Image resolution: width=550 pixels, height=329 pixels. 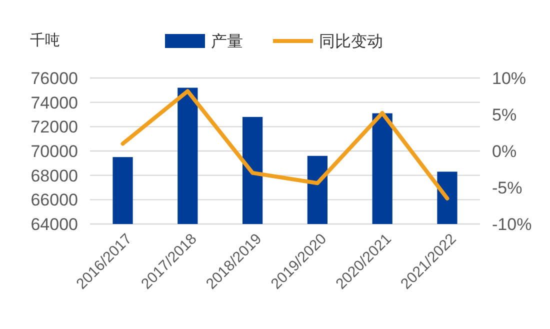 What do you see at coordinates (509, 78) in the screenshot?
I see `y2-tick-label: 10%` at bounding box center [509, 78].